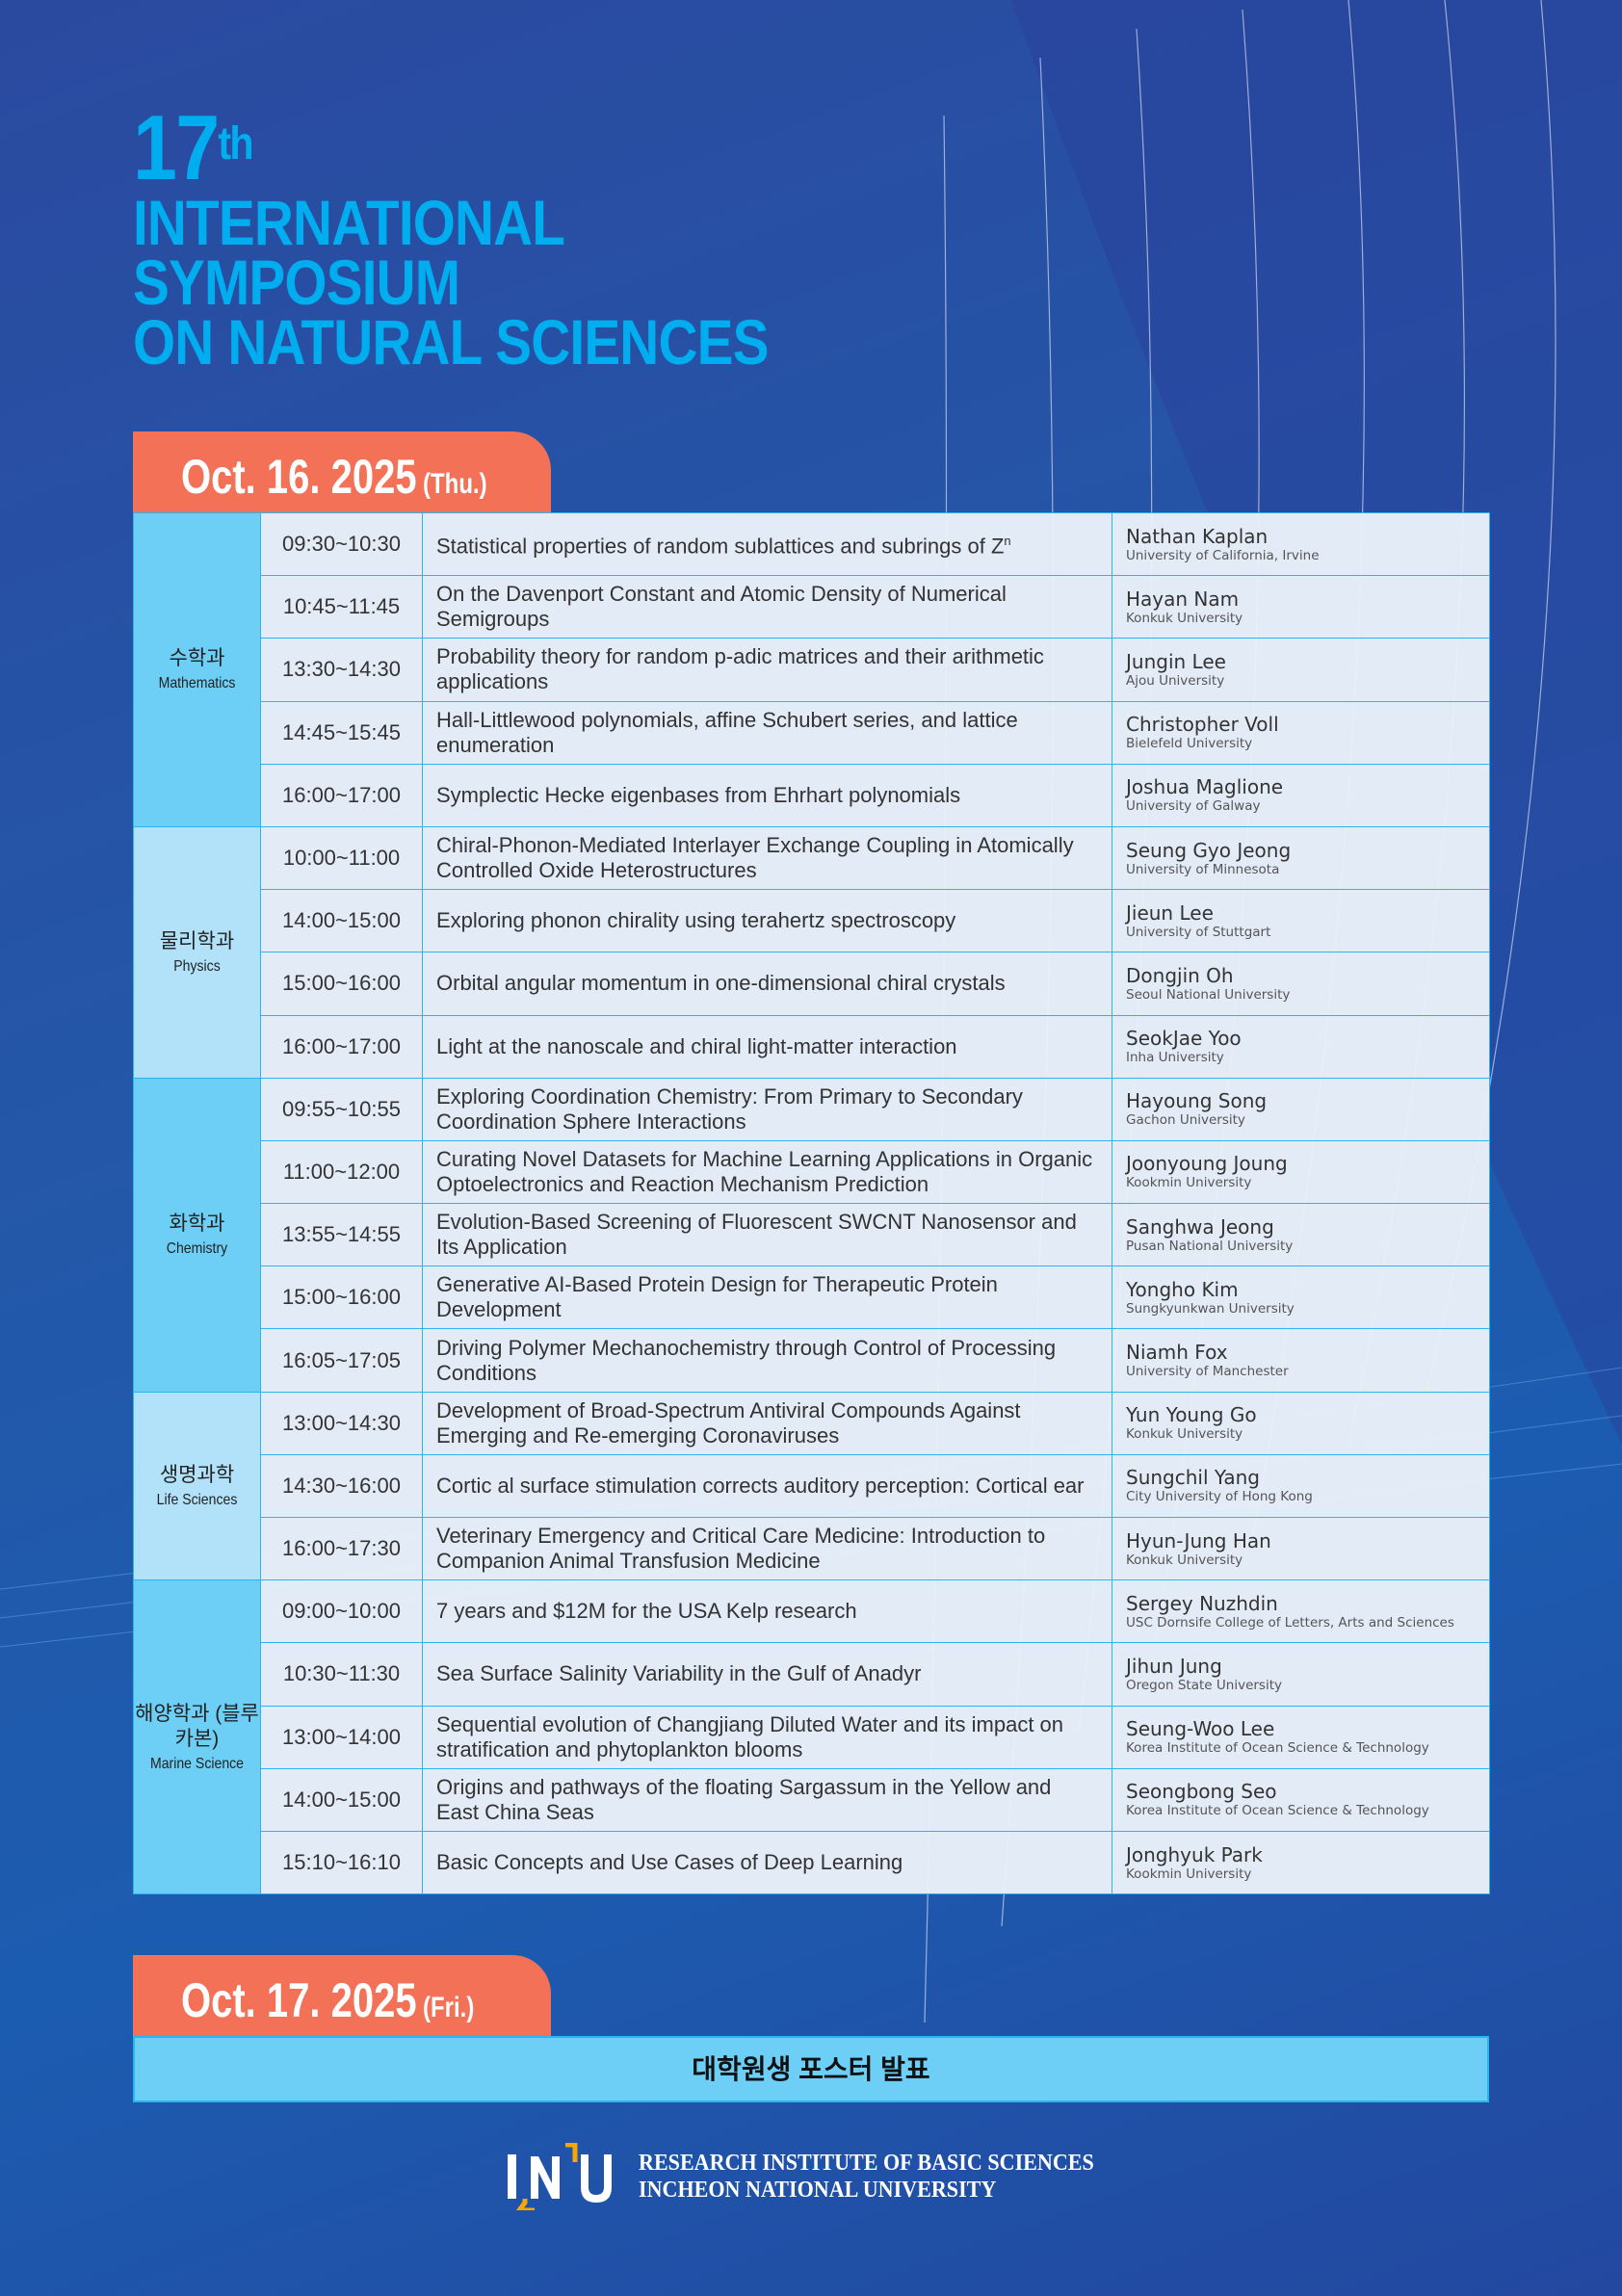 The image size is (1622, 2296). Describe the element at coordinates (1210, 1246) in the screenshot. I see `speaker-affiliation: Pusan National University` at that location.